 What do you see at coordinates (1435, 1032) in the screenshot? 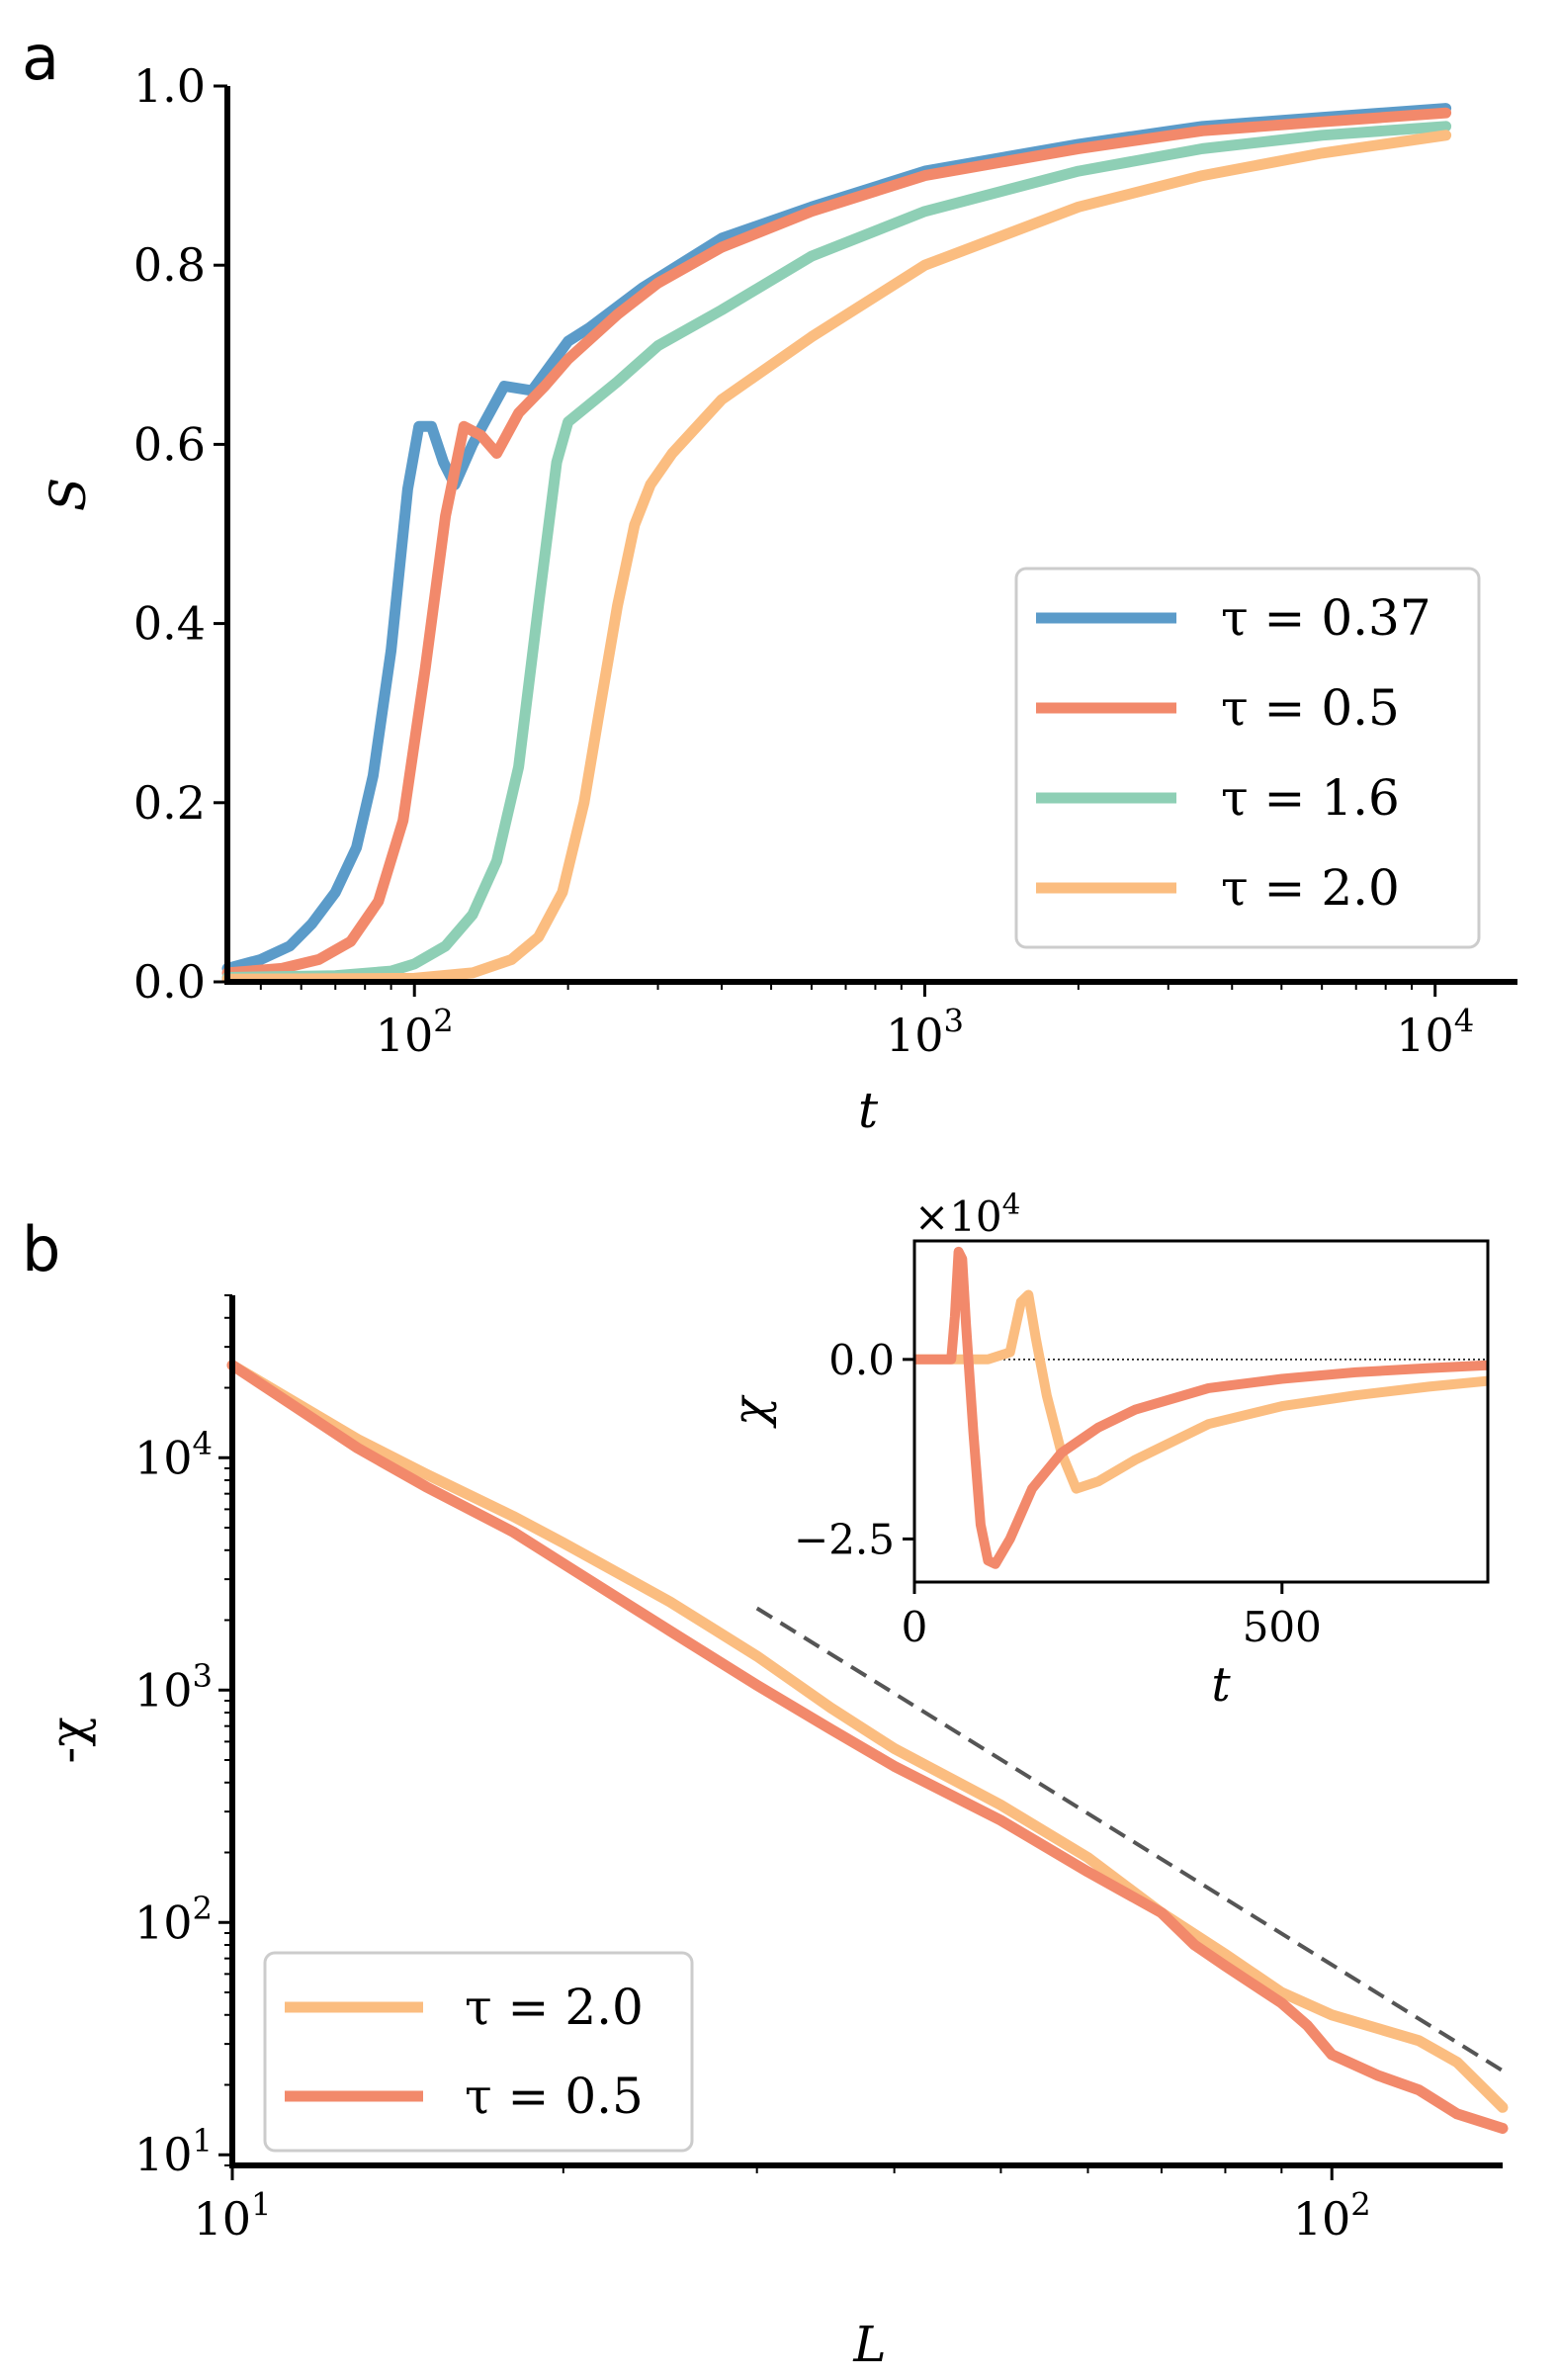
I see `panel-a-x-tick-label: 10⁴` at bounding box center [1435, 1032].